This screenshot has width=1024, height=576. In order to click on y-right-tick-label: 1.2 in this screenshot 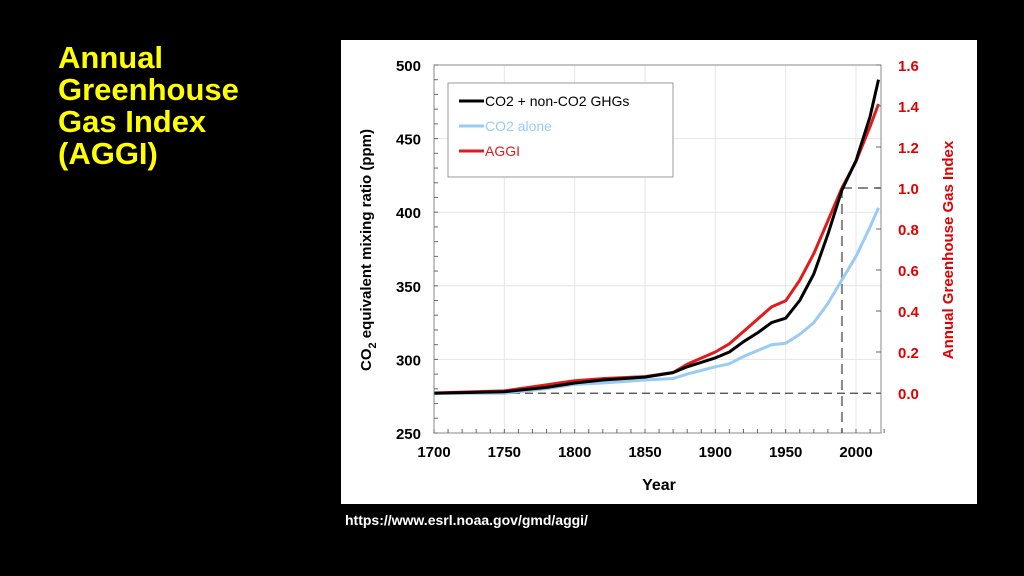, I will do `click(908, 148)`.